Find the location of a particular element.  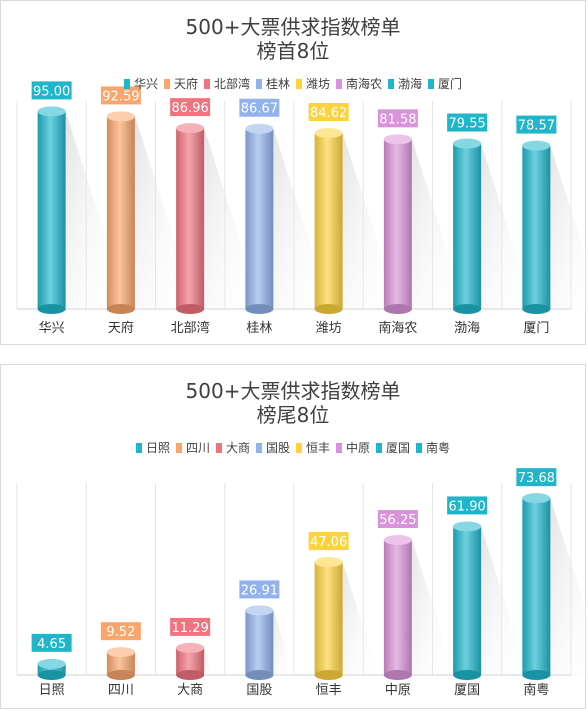

data-label: 47.06 is located at coordinates (328, 542).